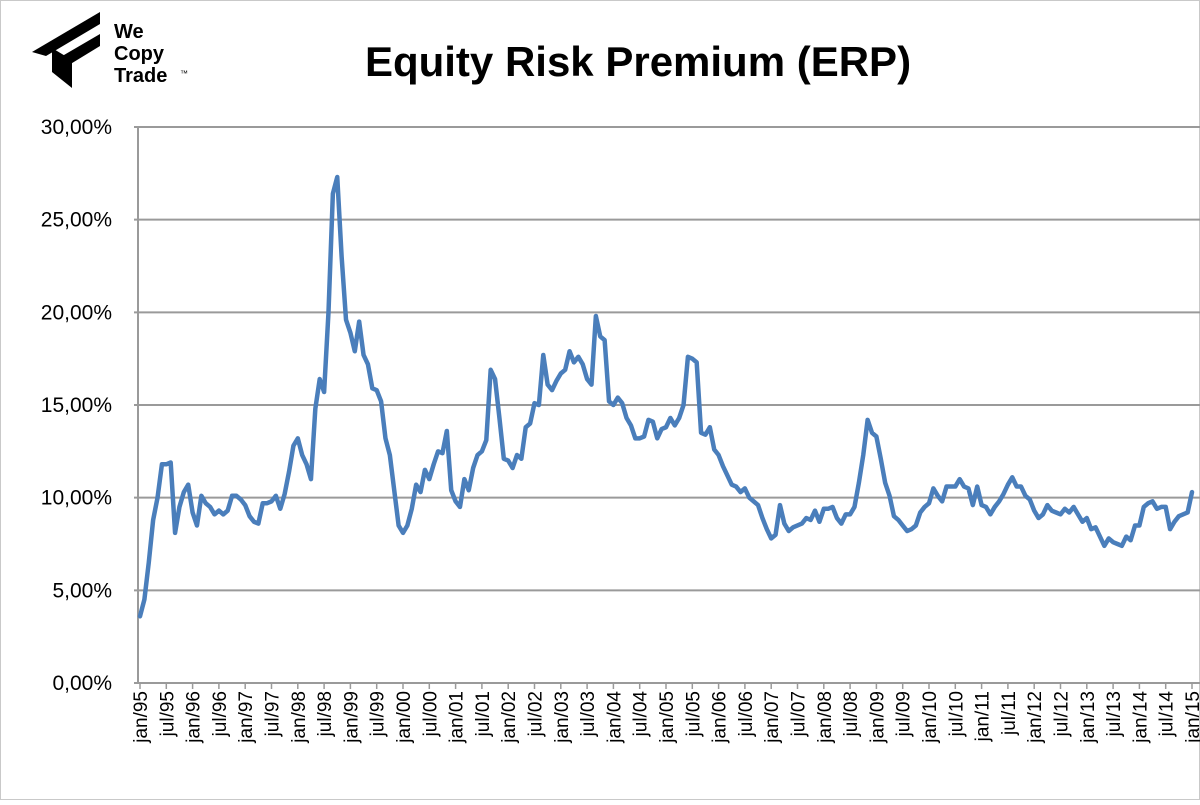 This screenshot has width=1200, height=805. Describe the element at coordinates (194, 717) in the screenshot. I see `x-tick-label: jan/96` at that location.